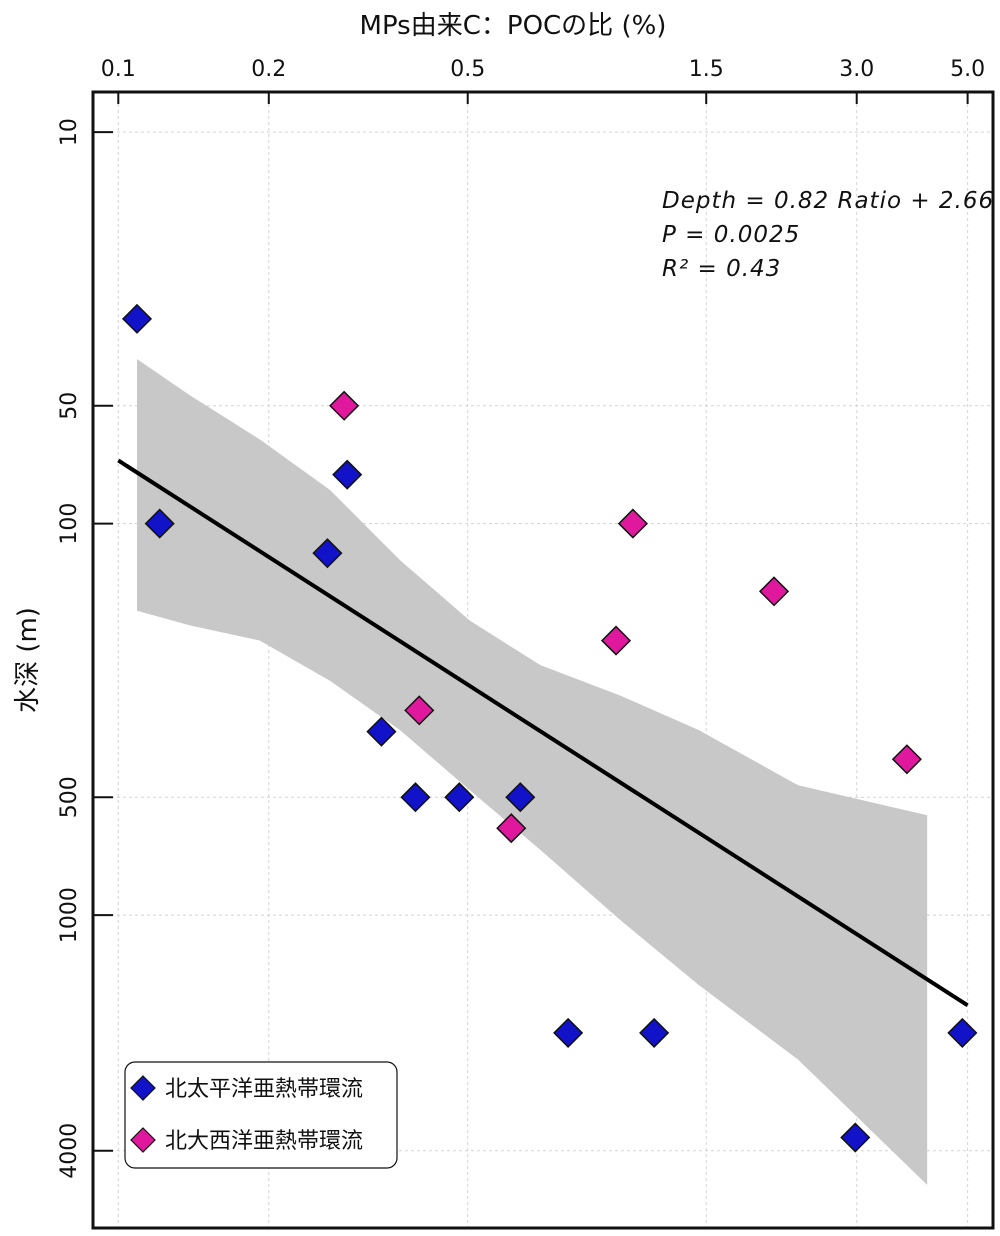 This screenshot has width=1000, height=1236. I want to click on x-axis-label: MPs由来C：POCの比 (%), so click(513, 26).